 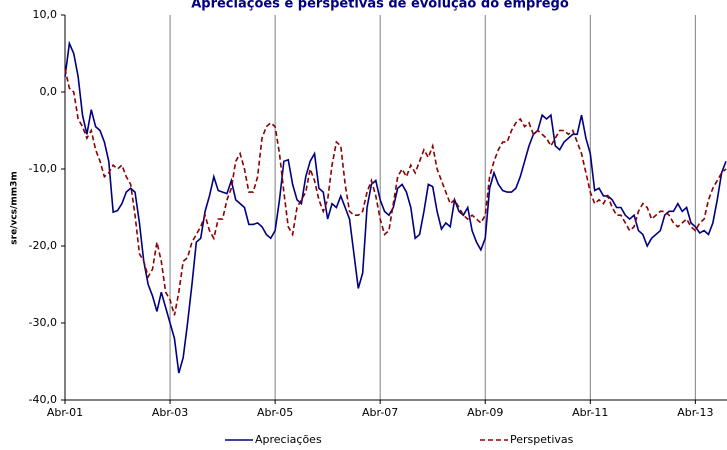 I want to click on y-tick-label: -20,0, so click(x=43, y=245).